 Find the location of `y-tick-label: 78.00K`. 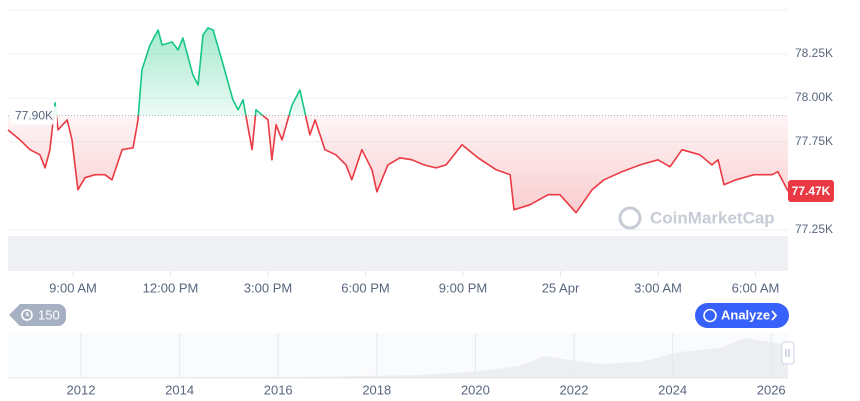

y-tick-label: 78.00K is located at coordinates (814, 97).